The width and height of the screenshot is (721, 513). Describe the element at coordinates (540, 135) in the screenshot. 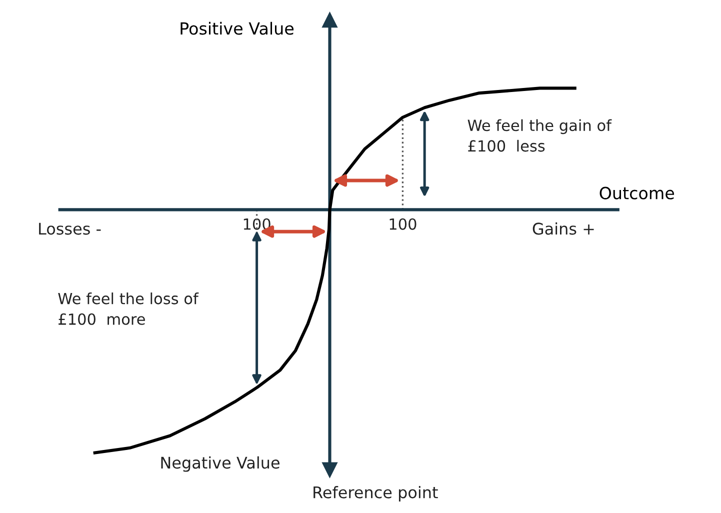

I see `annotation: We feel the gain of £100 less` at that location.